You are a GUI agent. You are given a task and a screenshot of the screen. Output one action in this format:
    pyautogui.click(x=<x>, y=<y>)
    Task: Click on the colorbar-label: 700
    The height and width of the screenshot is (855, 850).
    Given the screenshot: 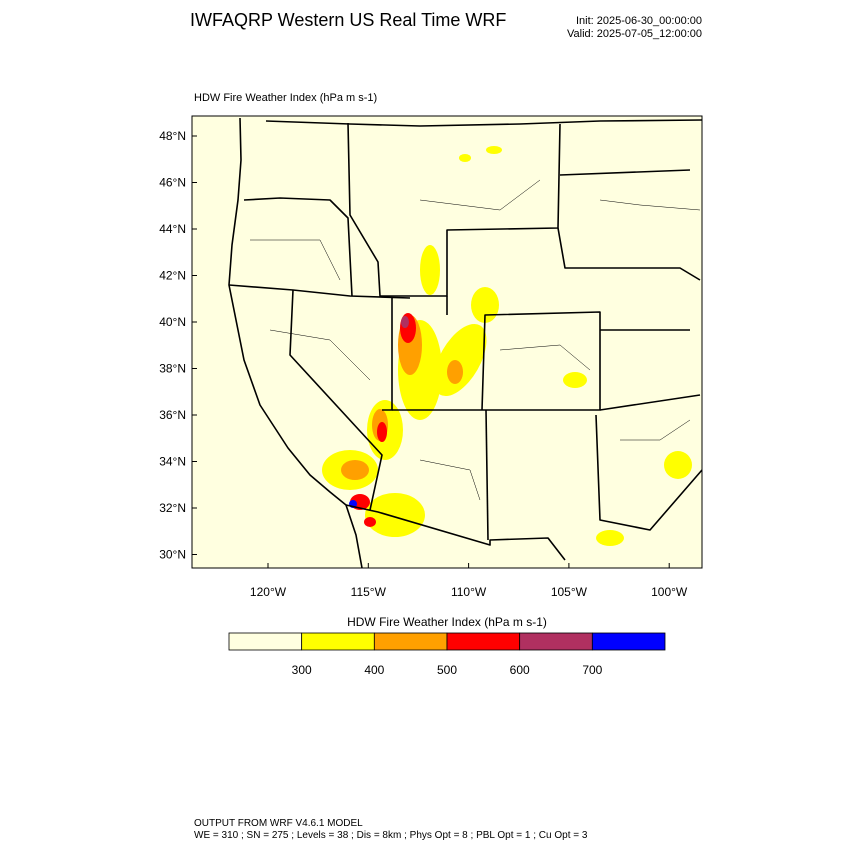 What is the action you would take?
    pyautogui.click(x=592, y=670)
    